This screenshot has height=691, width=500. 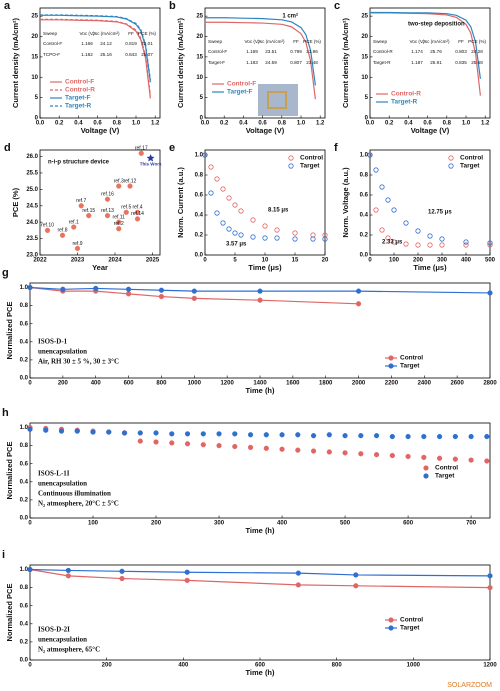 I want to click on y-tick-label: 24.0, so click(x=32, y=223).